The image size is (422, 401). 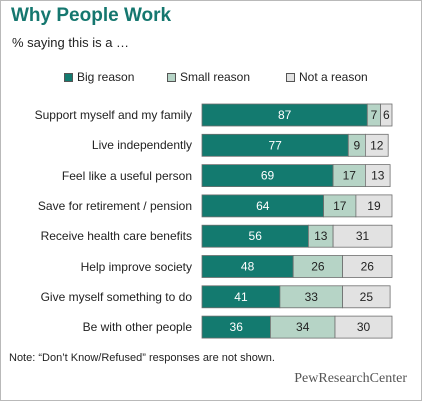 What do you see at coordinates (141, 145) in the screenshot?
I see `category-label: Live independently` at bounding box center [141, 145].